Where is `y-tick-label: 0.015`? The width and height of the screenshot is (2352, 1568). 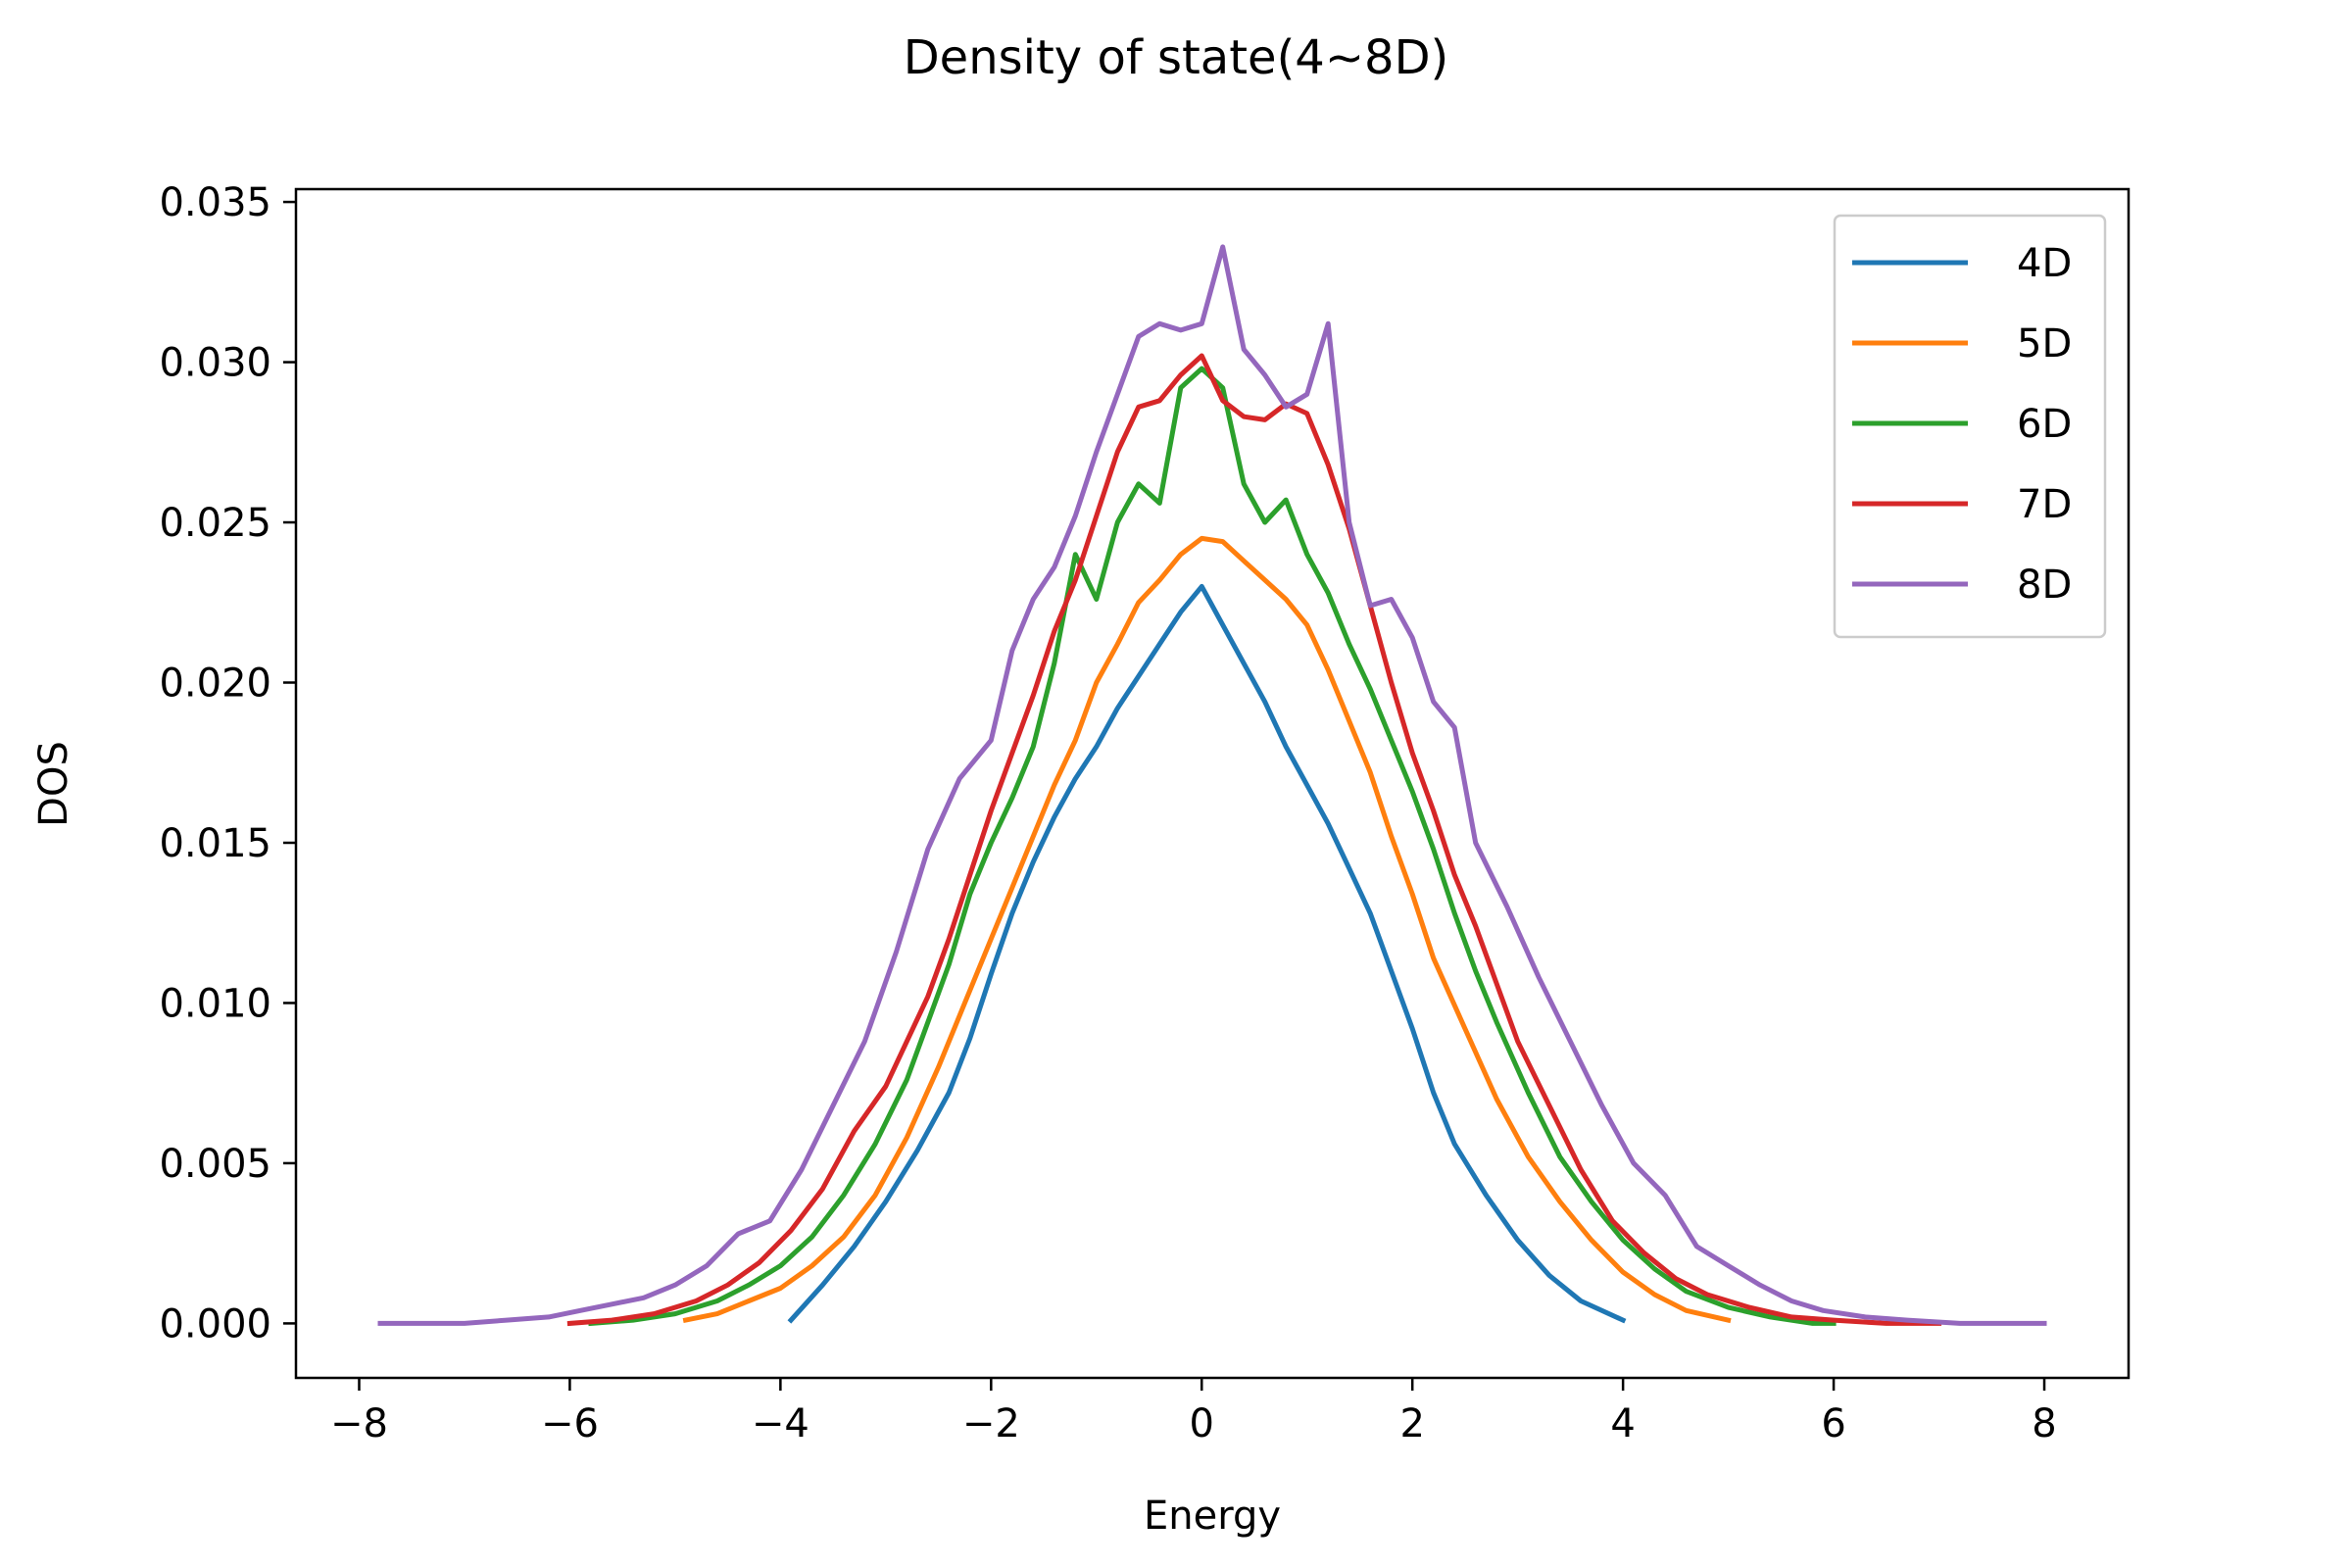
y-tick-label: 0.015 is located at coordinates (215, 843).